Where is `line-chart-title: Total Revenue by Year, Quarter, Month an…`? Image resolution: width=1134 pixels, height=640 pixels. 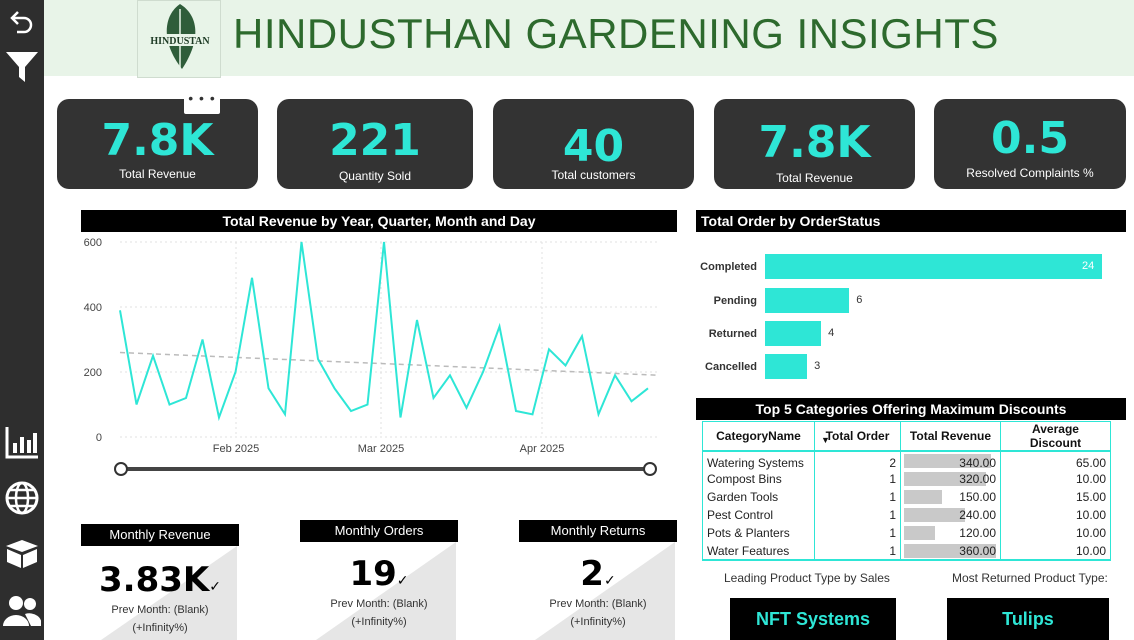
line-chart-title: Total Revenue by Year, Quarter, Month an… is located at coordinates (379, 221).